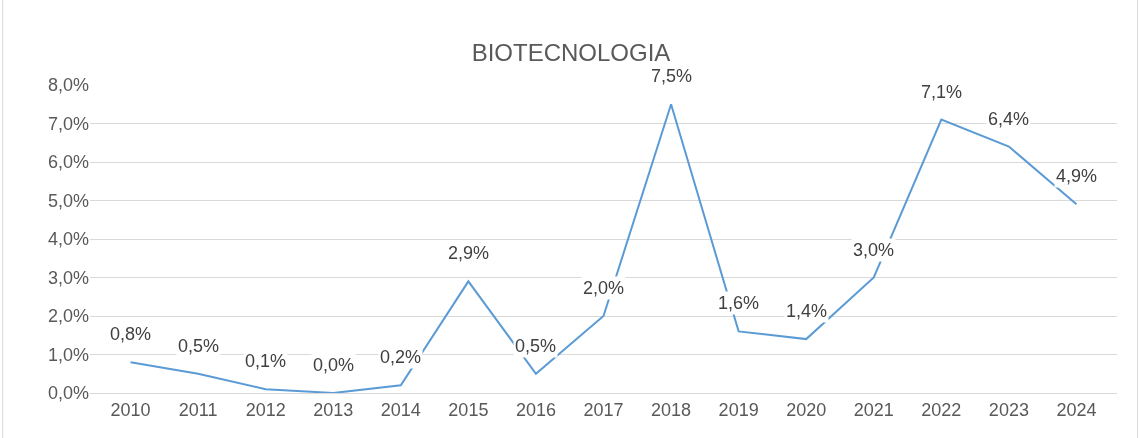 Image resolution: width=1142 pixels, height=438 pixels. I want to click on y-tick-label: 1,0%, so click(68, 354).